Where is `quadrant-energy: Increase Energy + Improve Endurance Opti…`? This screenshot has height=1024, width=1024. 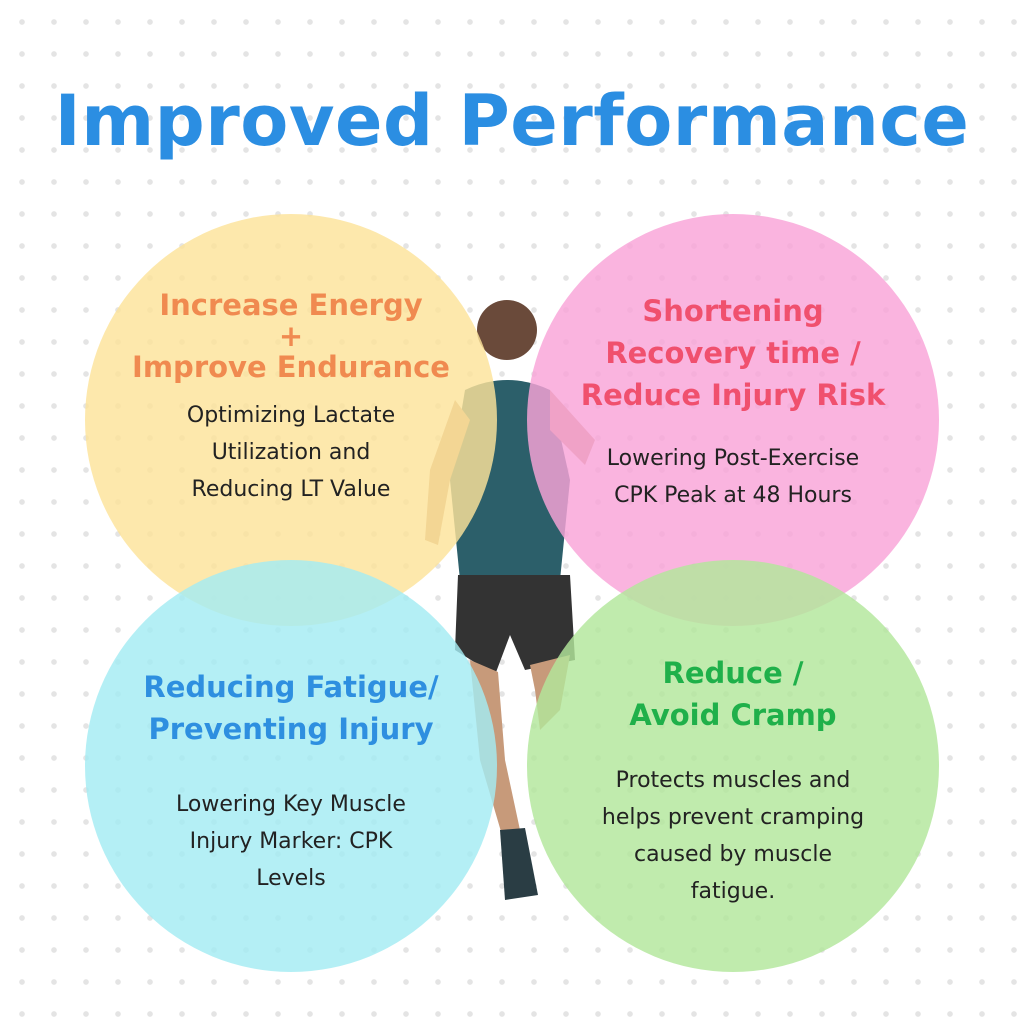 quadrant-energy: Increase Energy + Improve Endurance Opti… is located at coordinates (291, 399).